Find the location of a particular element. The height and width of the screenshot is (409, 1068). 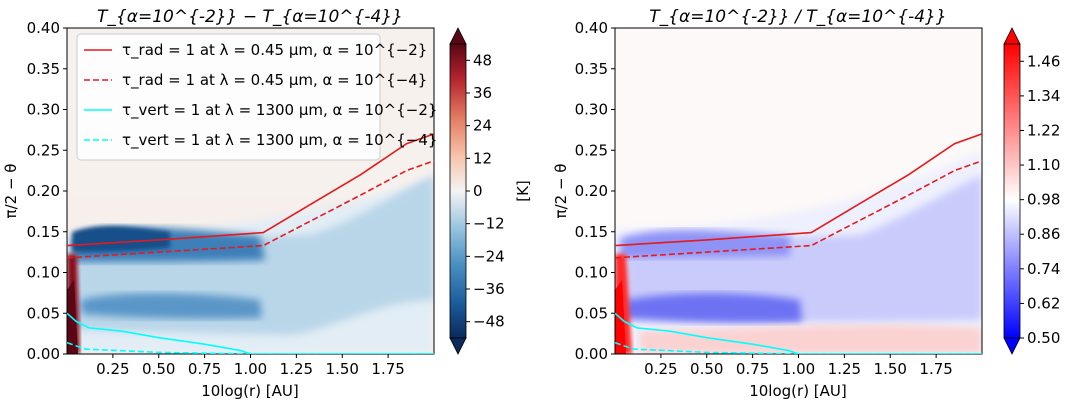

y-axis-right: 0.00 0.05 0.10 0.15 0.20 0.25 0.30 0.35 0.40 is located at coordinates (595, 191).